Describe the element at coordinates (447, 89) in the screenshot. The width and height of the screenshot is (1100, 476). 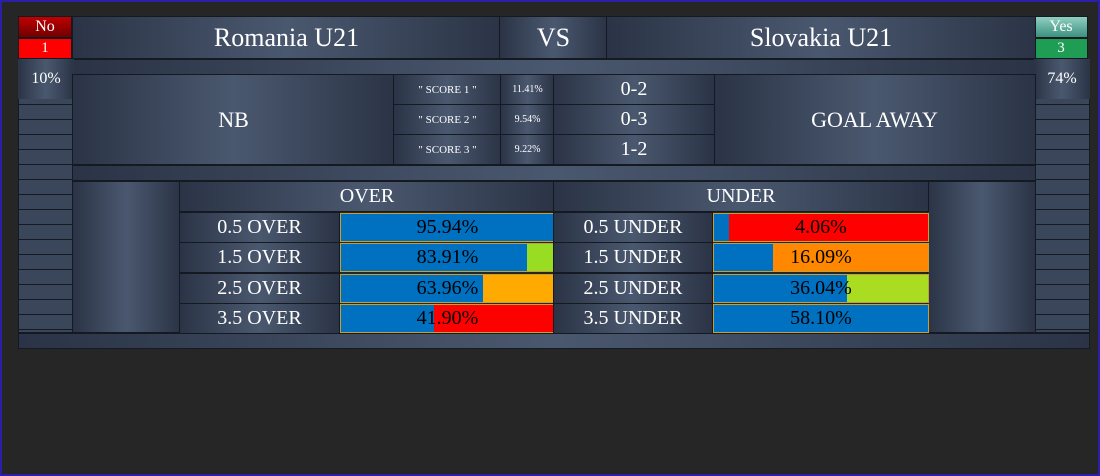
I see `score-label: " SCORE 1 "` at that location.